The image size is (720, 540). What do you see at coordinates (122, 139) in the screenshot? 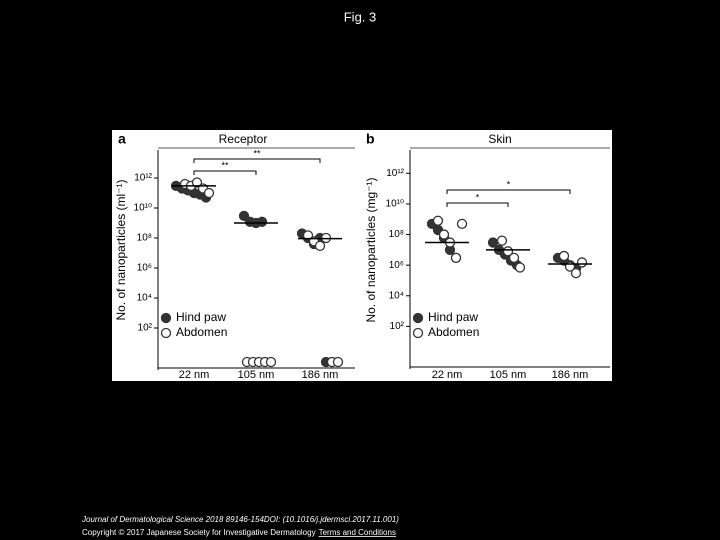
I see `panel-letter: a` at bounding box center [122, 139].